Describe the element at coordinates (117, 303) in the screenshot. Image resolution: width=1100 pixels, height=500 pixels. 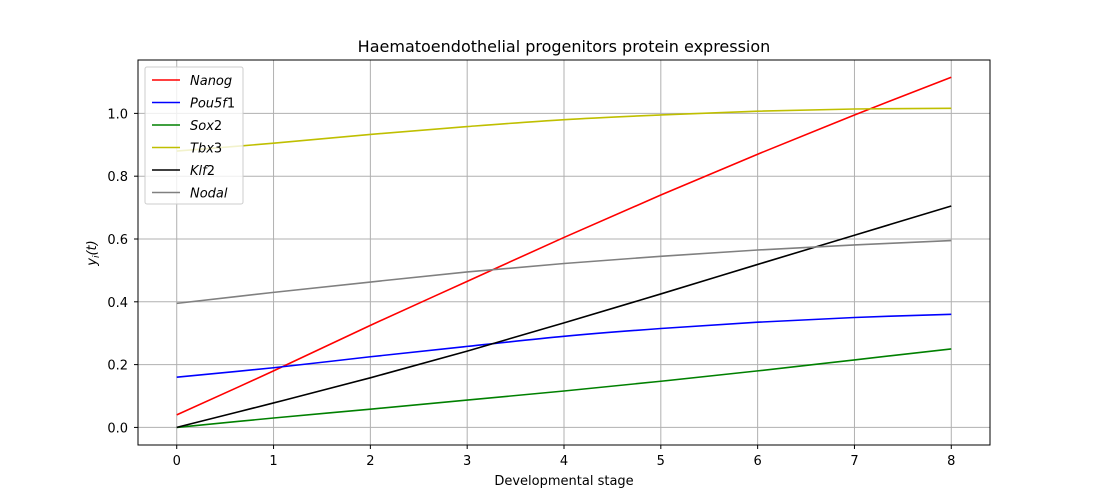
I see `y-tick-label: 0.4` at that location.